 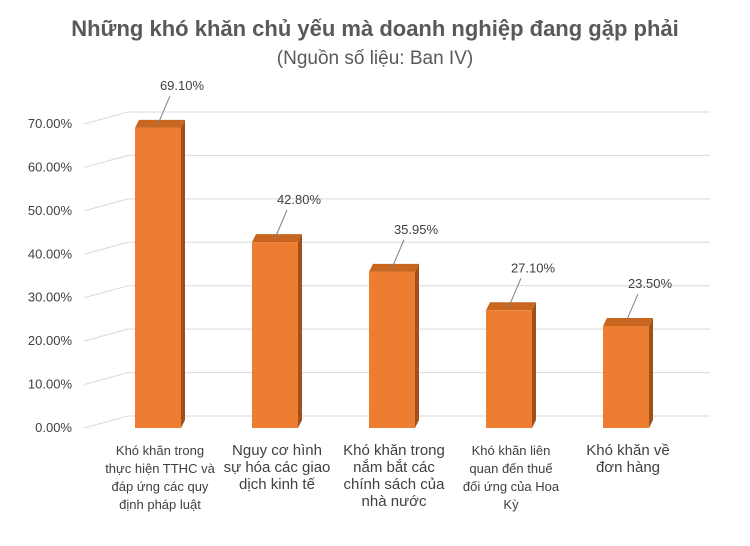 I want to click on y-tick-label: 10.00%, so click(x=50, y=384).